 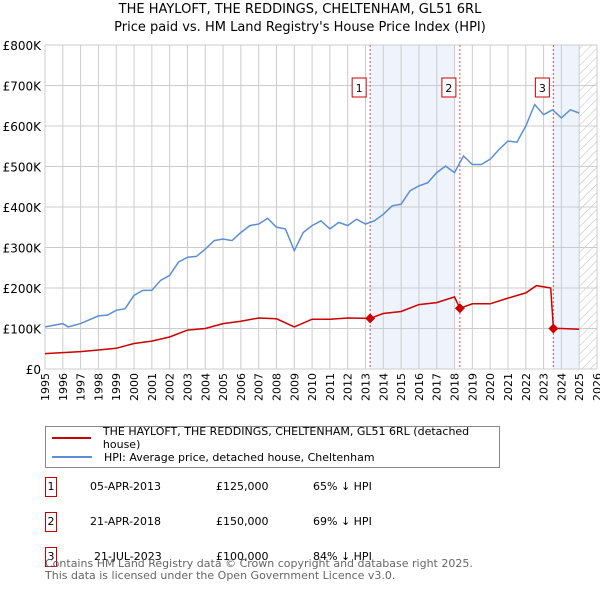 What do you see at coordinates (23, 127) in the screenshot?
I see `y-tick-label: £600K` at bounding box center [23, 127].